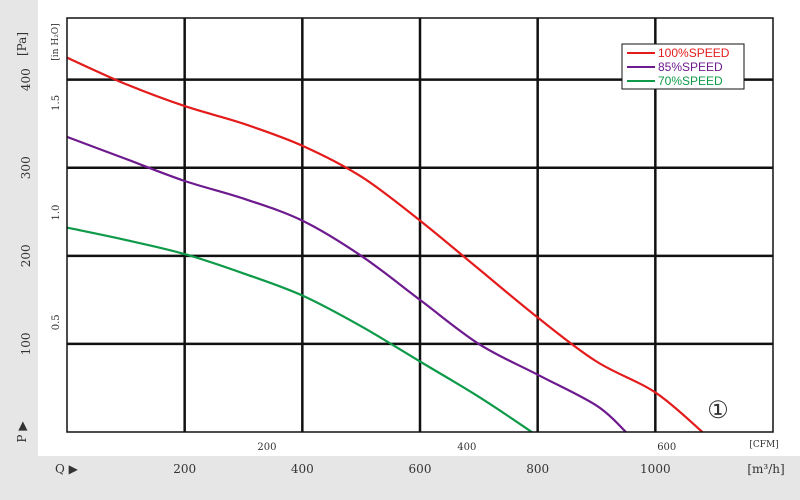  I want to click on x-axis-symbol: Q ▶, so click(67, 469).